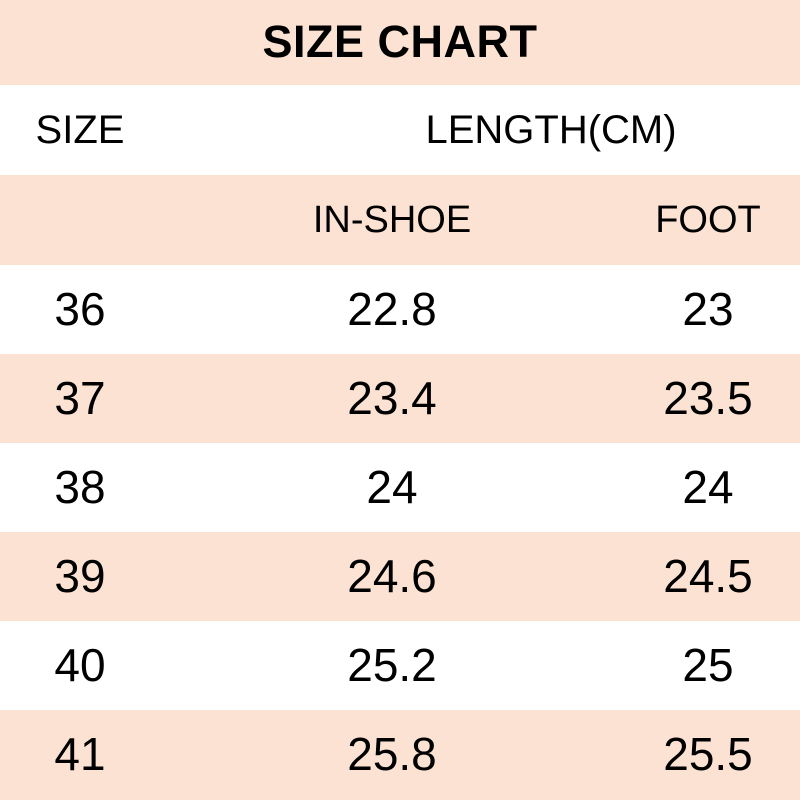 Image resolution: width=800 pixels, height=800 pixels. I want to click on cell-in-shoe: 24.6, so click(392, 576).